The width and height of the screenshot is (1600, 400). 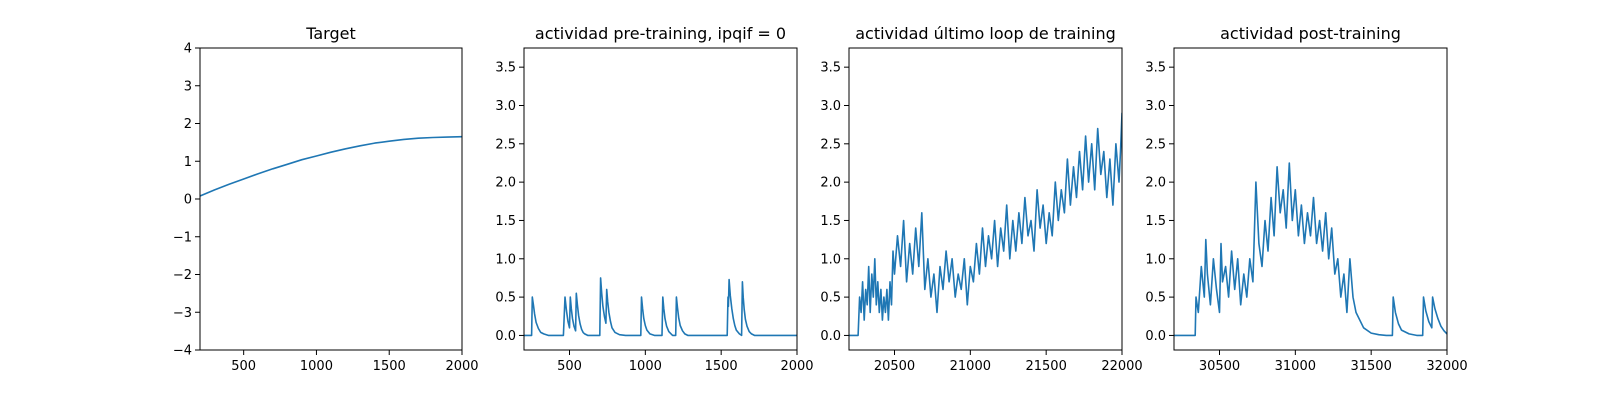 What do you see at coordinates (970, 366) in the screenshot?
I see `x-tick-label: 21000` at bounding box center [970, 366].